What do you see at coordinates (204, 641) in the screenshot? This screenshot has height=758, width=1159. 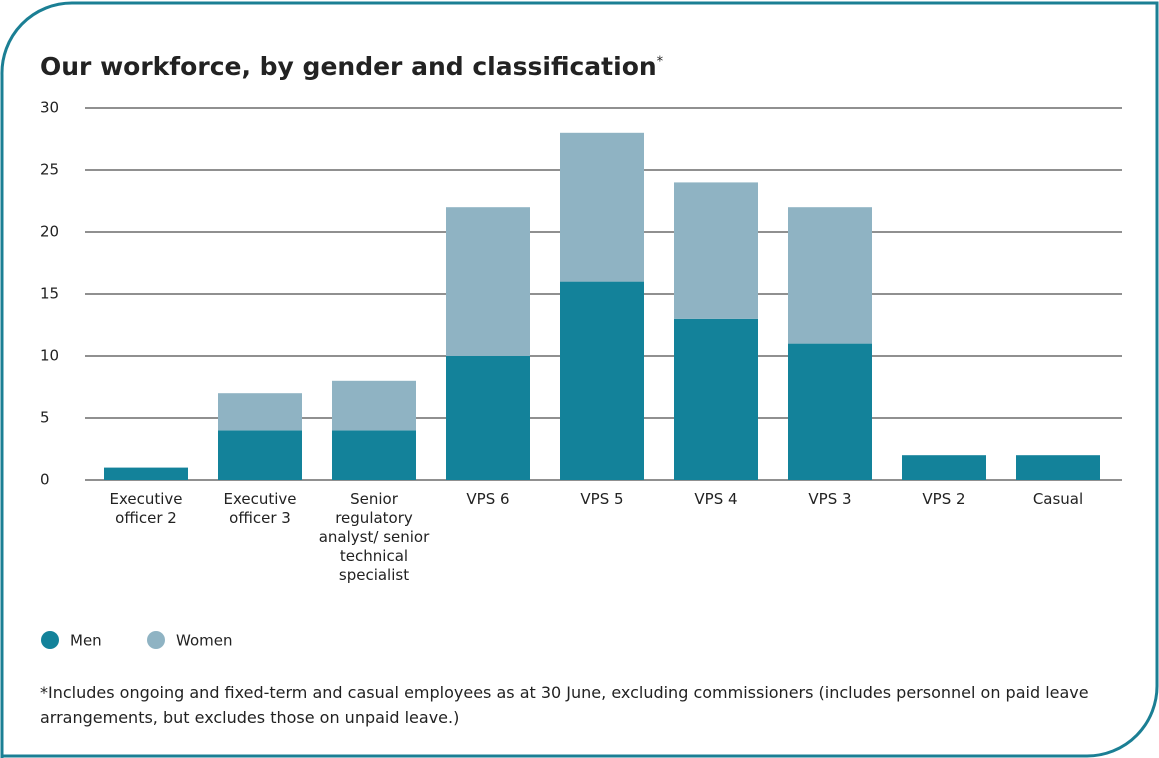 I see `legend-label: Women` at bounding box center [204, 641].